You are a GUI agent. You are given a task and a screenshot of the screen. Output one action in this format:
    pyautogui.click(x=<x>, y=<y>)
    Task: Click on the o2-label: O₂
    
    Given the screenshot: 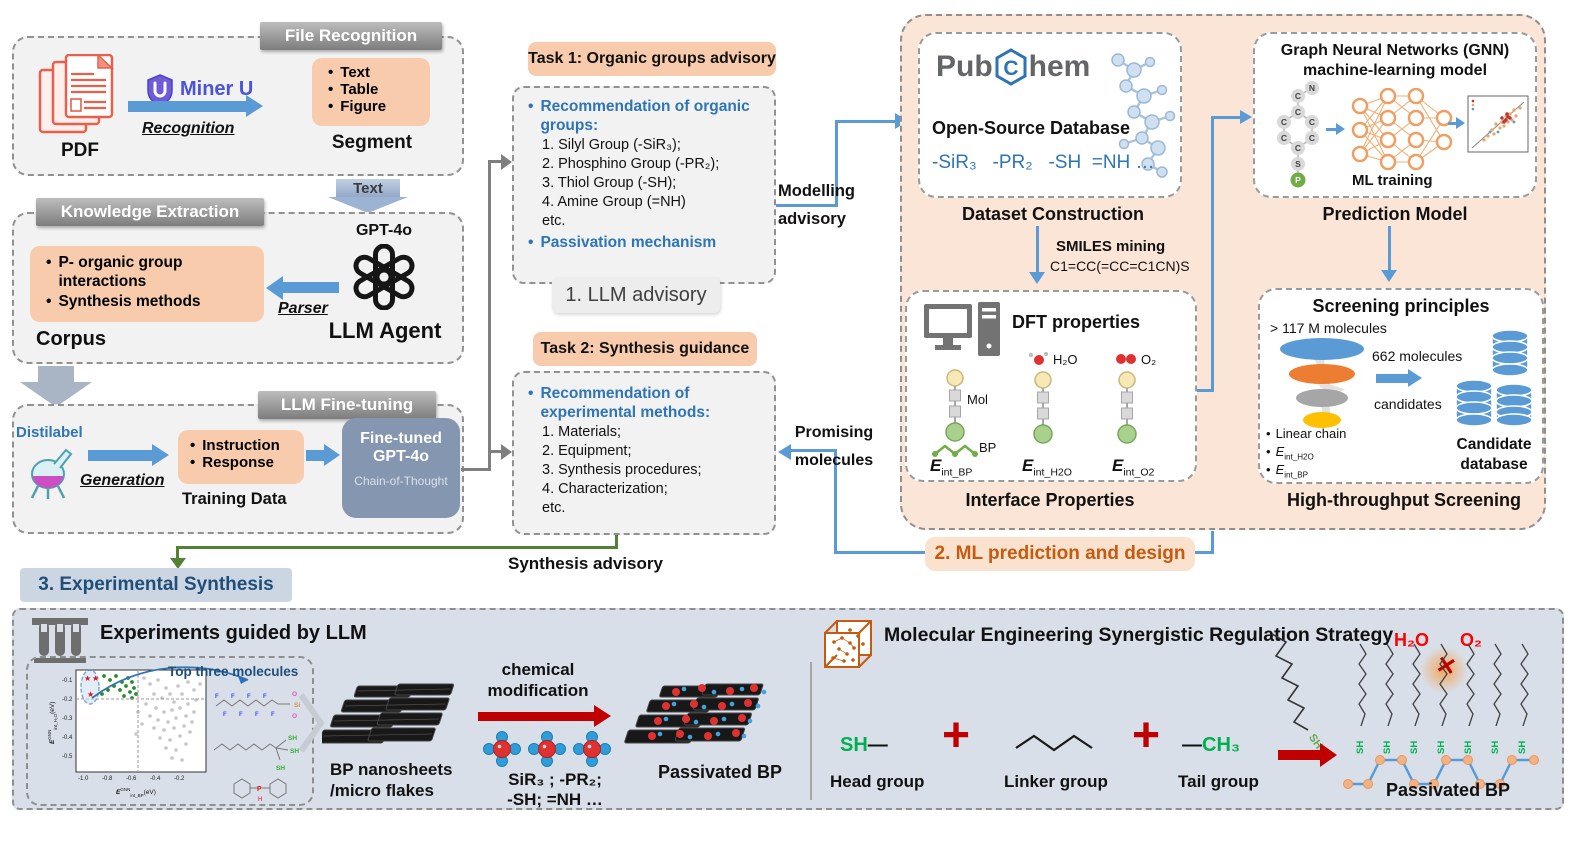 What is the action you would take?
    pyautogui.click(x=1148, y=359)
    